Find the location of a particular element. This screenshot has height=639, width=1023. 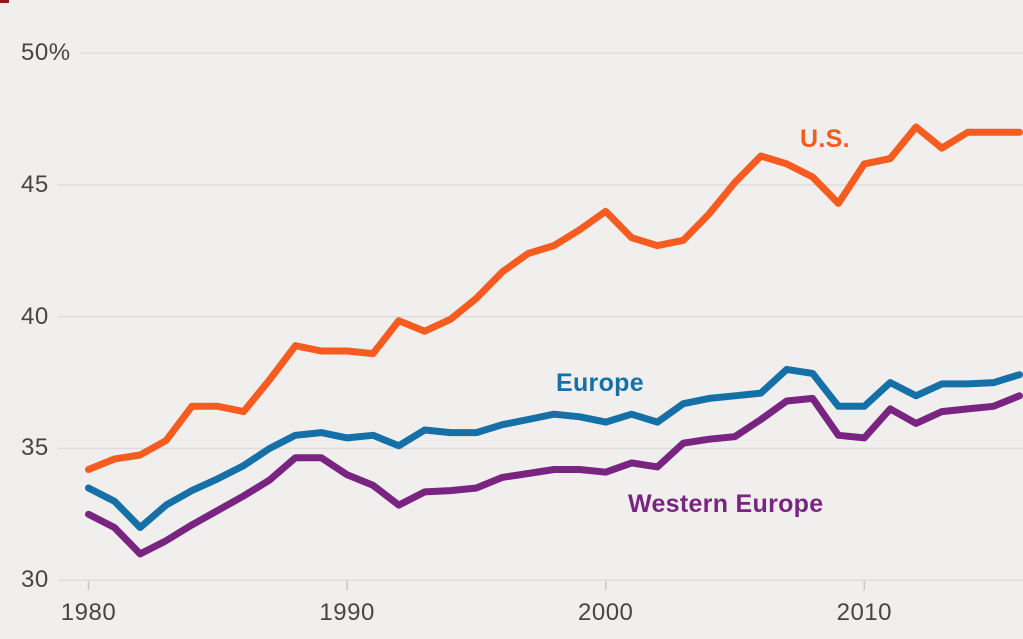

series-label-us: U.S. is located at coordinates (825, 139).